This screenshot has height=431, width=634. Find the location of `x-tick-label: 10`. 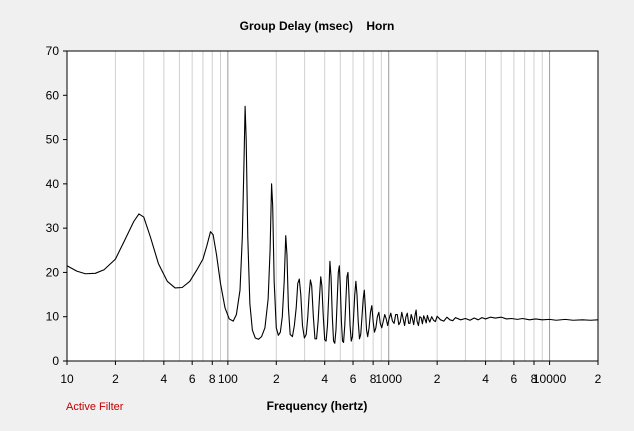

x-tick-label: 10 is located at coordinates (67, 379).